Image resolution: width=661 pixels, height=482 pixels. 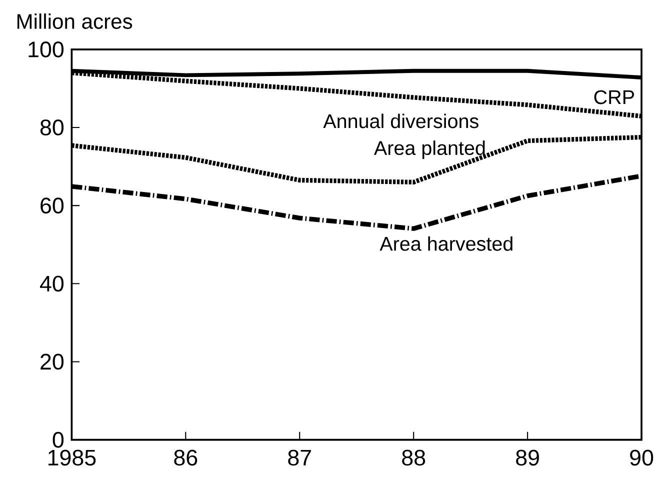 What do you see at coordinates (74, 21) in the screenshot?
I see `y-axis-title: Million acres` at bounding box center [74, 21].